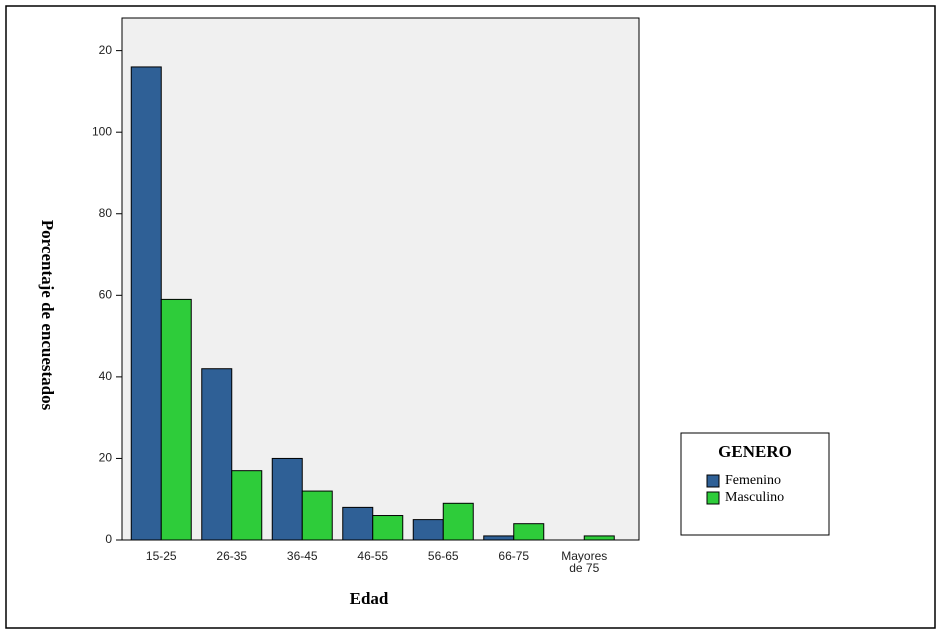 The width and height of the screenshot is (942, 634). Describe the element at coordinates (106, 294) in the screenshot. I see `y-tick-label: 60` at that location.